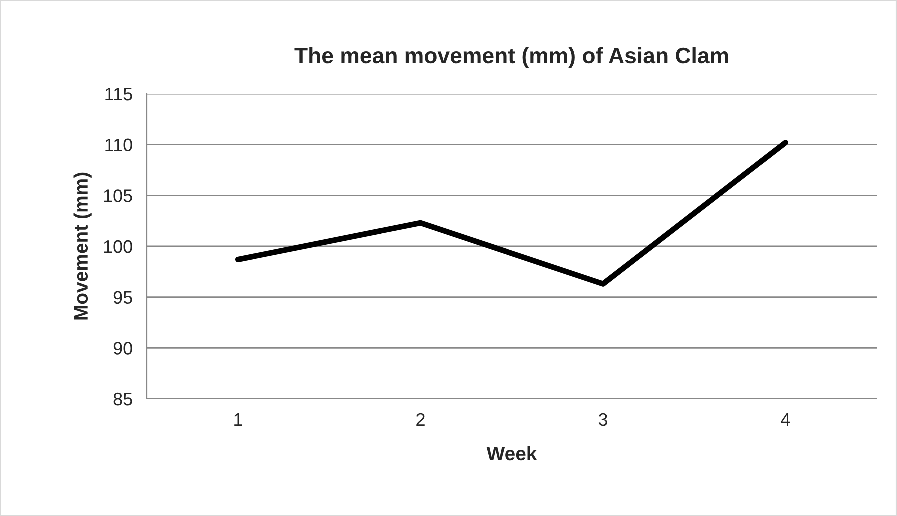 This screenshot has width=897, height=516. Describe the element at coordinates (603, 419) in the screenshot. I see `x-tick-label: 3` at that location.